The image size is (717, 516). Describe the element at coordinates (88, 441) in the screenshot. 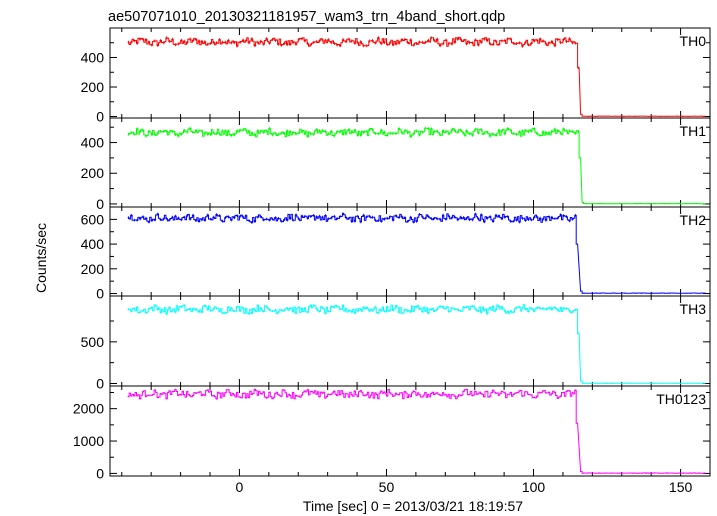

I see `y-tick-label: 1000` at that location.